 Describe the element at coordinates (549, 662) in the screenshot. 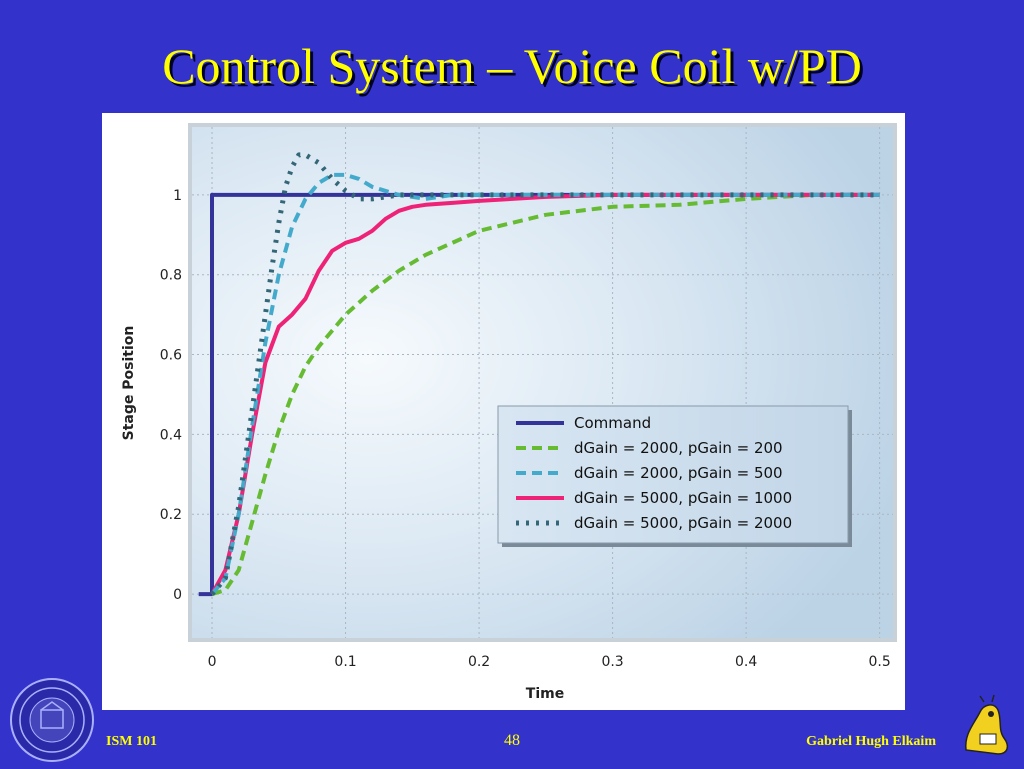

I see `x-tick-labels: 0 0.1 0.2 0.3 0.4 0.5` at that location.